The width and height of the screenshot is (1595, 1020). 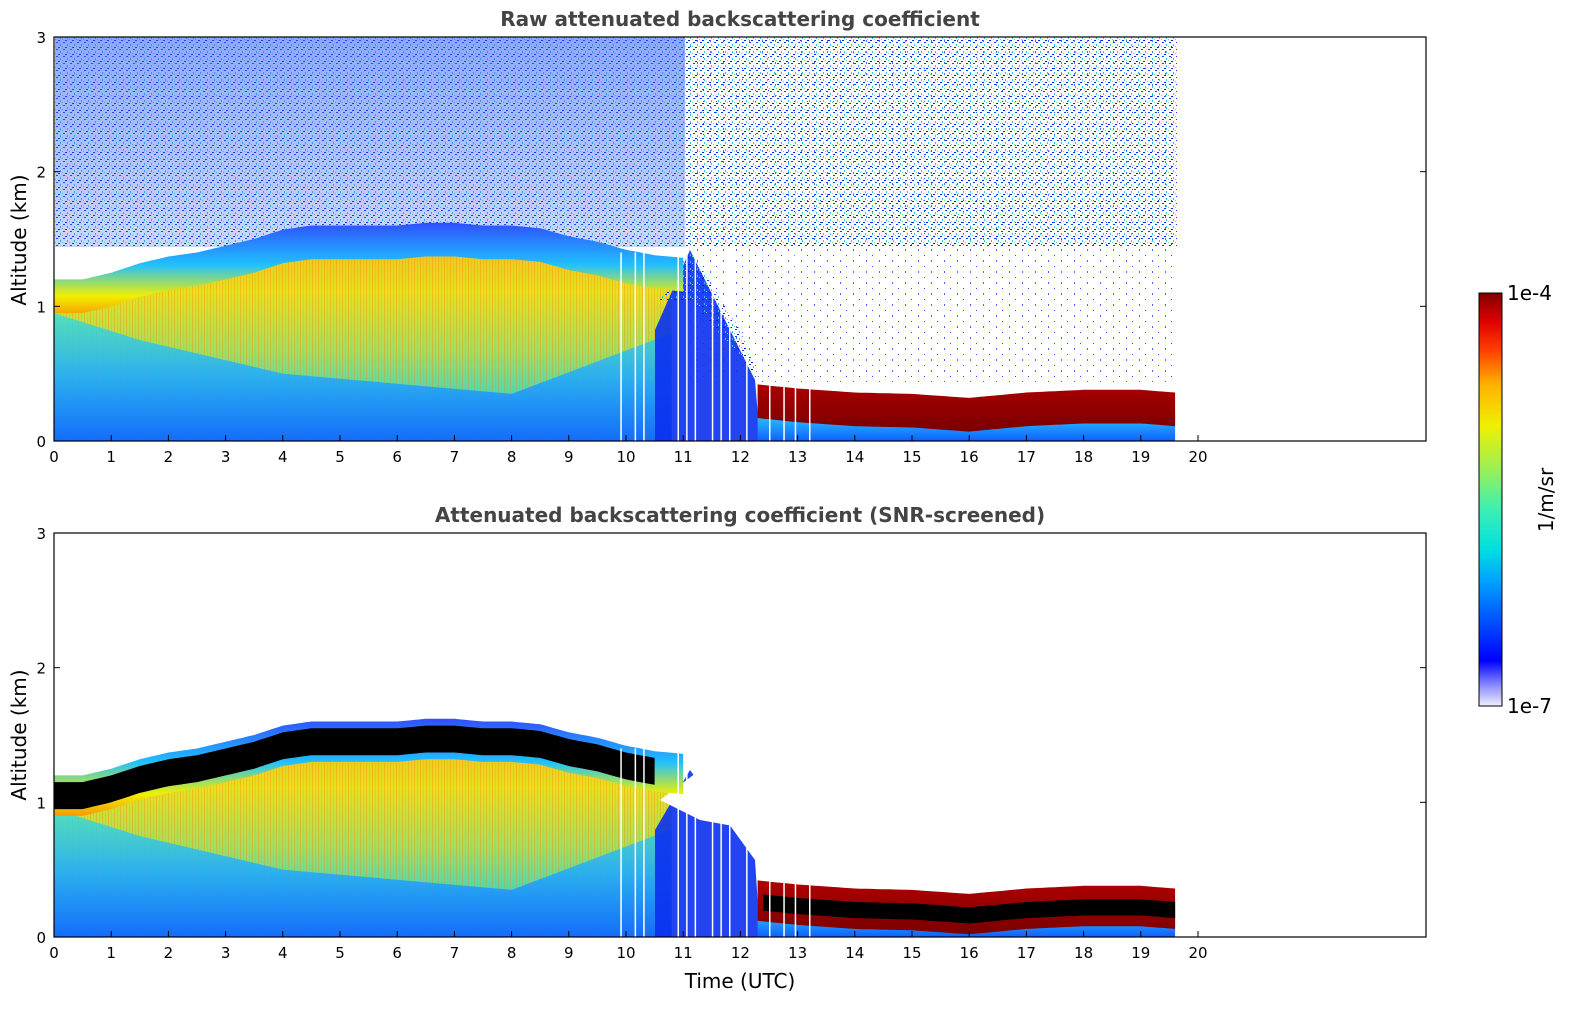 What do you see at coordinates (1529, 706) in the screenshot?
I see `colorbar-min-label: 1e-7` at bounding box center [1529, 706].